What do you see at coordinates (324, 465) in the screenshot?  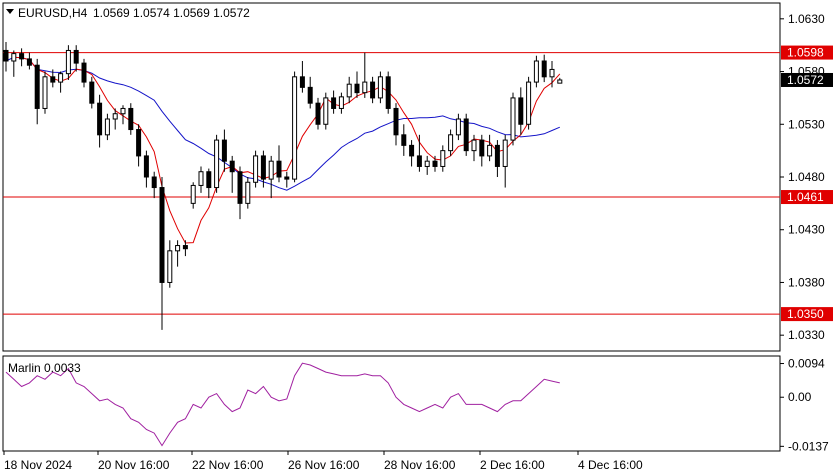 I see `time-tick-label: 26 Nov 16:00` at bounding box center [324, 465].